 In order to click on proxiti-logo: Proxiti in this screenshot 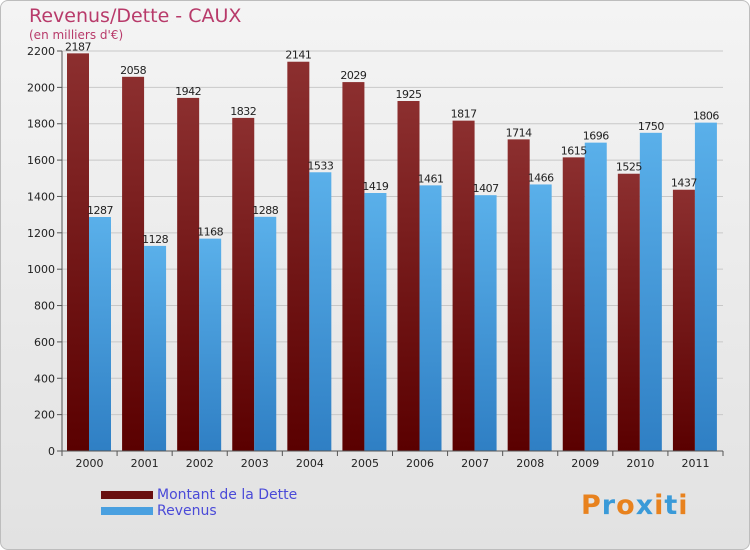, I will do `click(635, 505)`.